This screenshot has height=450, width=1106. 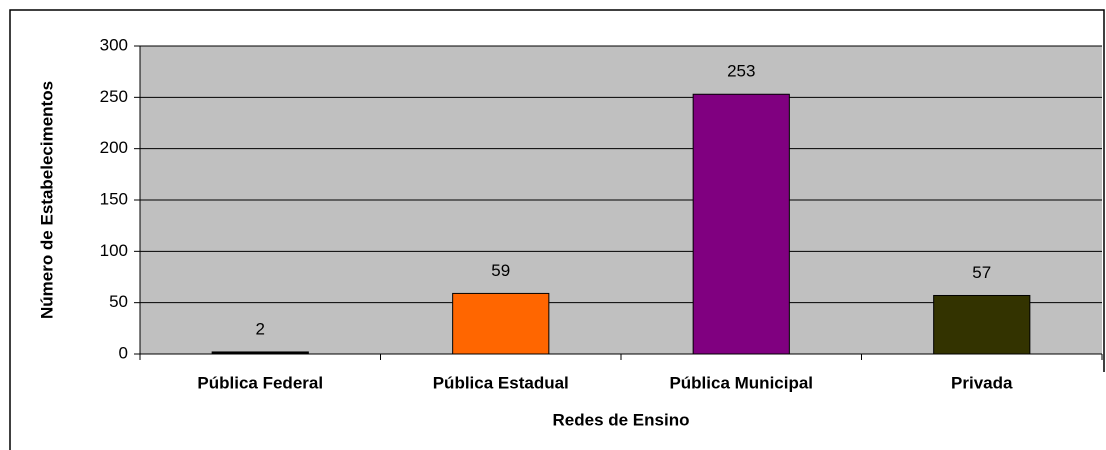 I want to click on x-tick-label: Pública Municipal, so click(x=741, y=382).